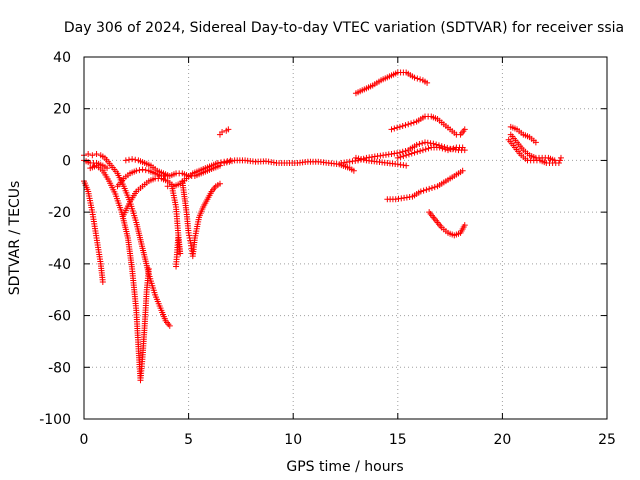 This screenshot has width=640, height=480. Describe the element at coordinates (523, 134) in the screenshot. I see `series-arc19` at that location.